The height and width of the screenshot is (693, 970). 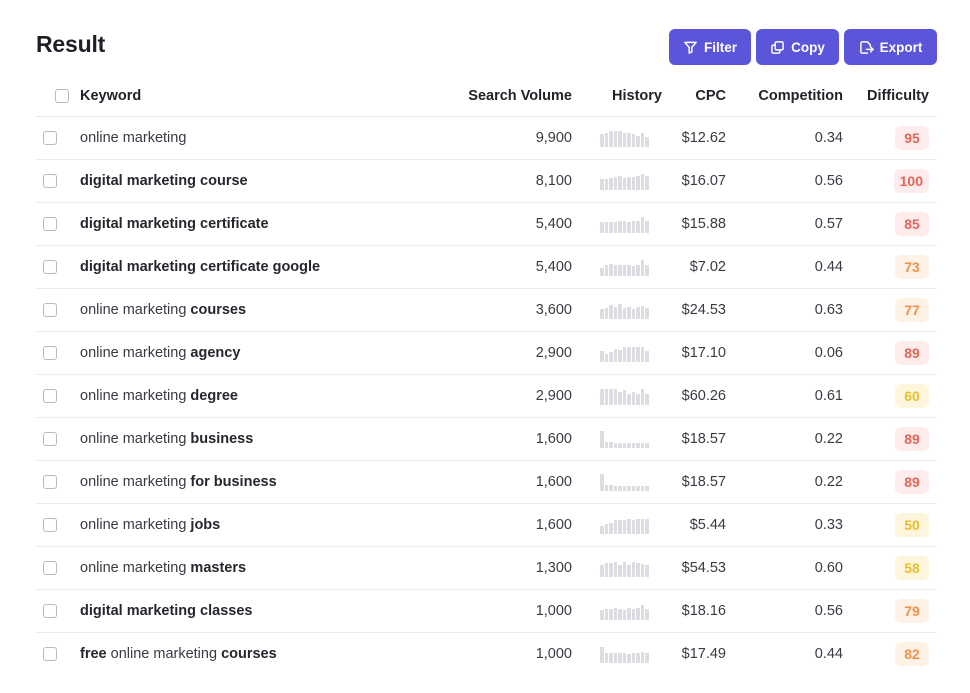 I want to click on competition-cell: 0.34, so click(x=784, y=138).